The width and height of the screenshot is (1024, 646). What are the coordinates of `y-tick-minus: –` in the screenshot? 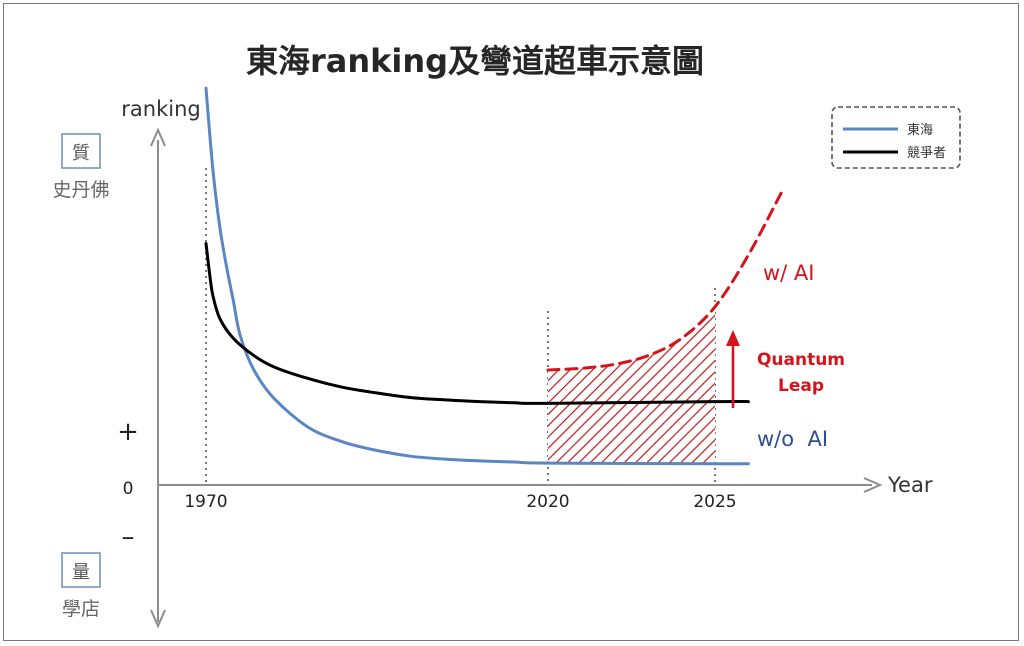 It's located at (128, 537).